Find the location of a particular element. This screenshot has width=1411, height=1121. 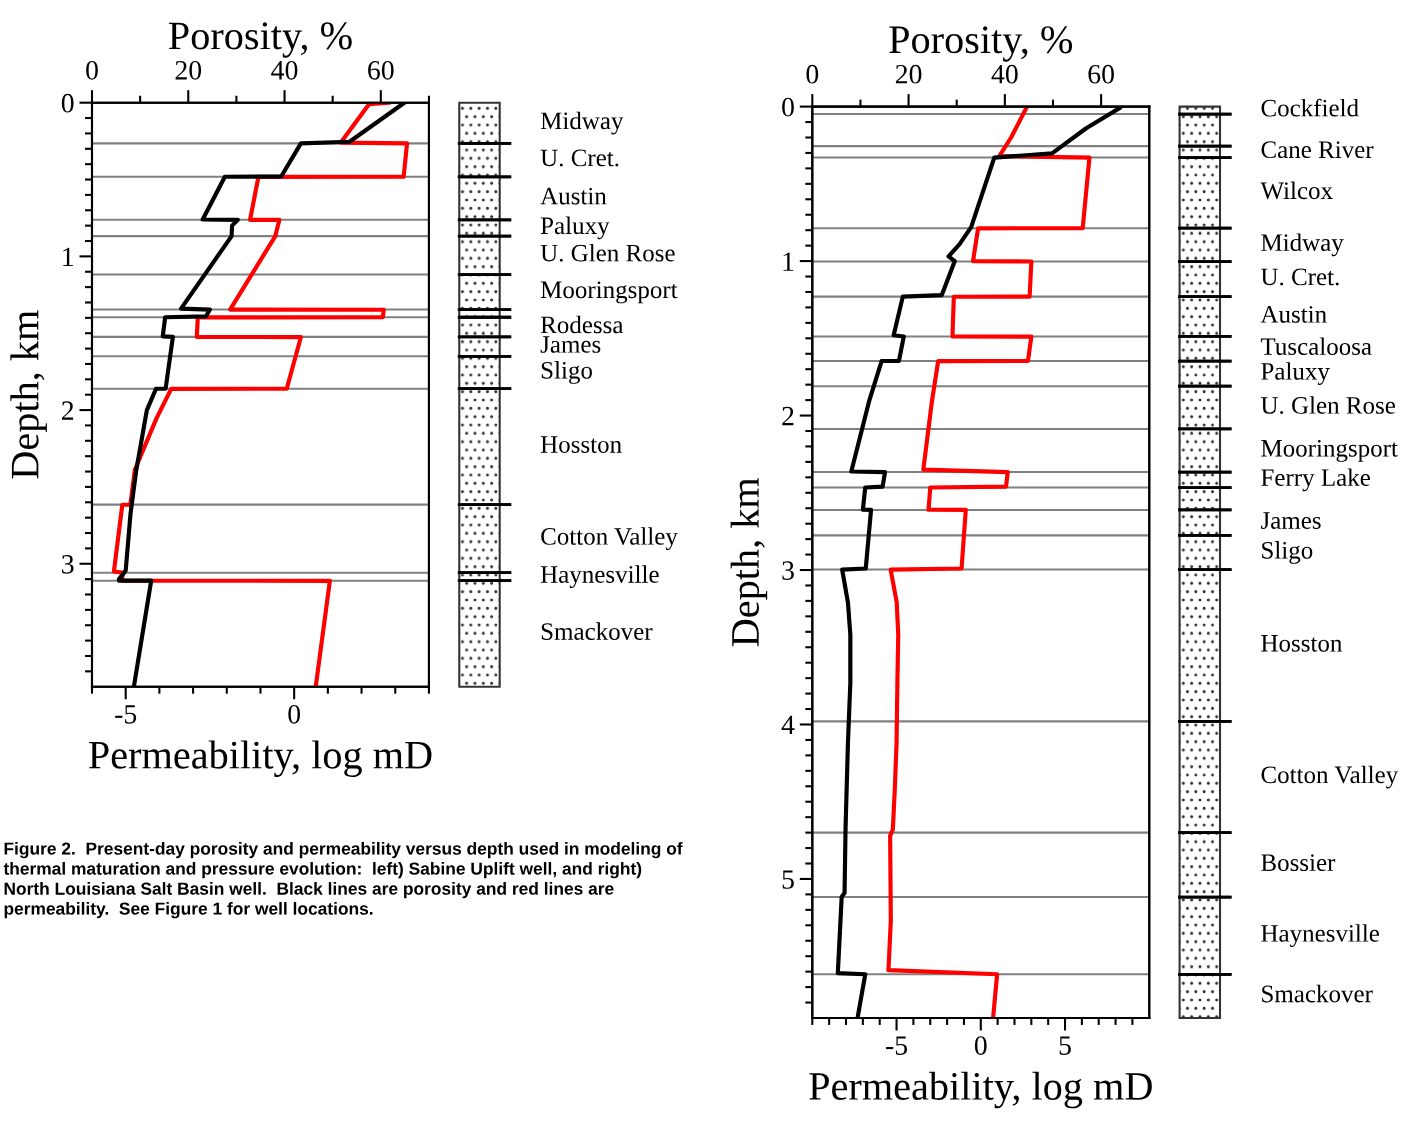

text: Tuscaloosa is located at coordinates (1316, 346).